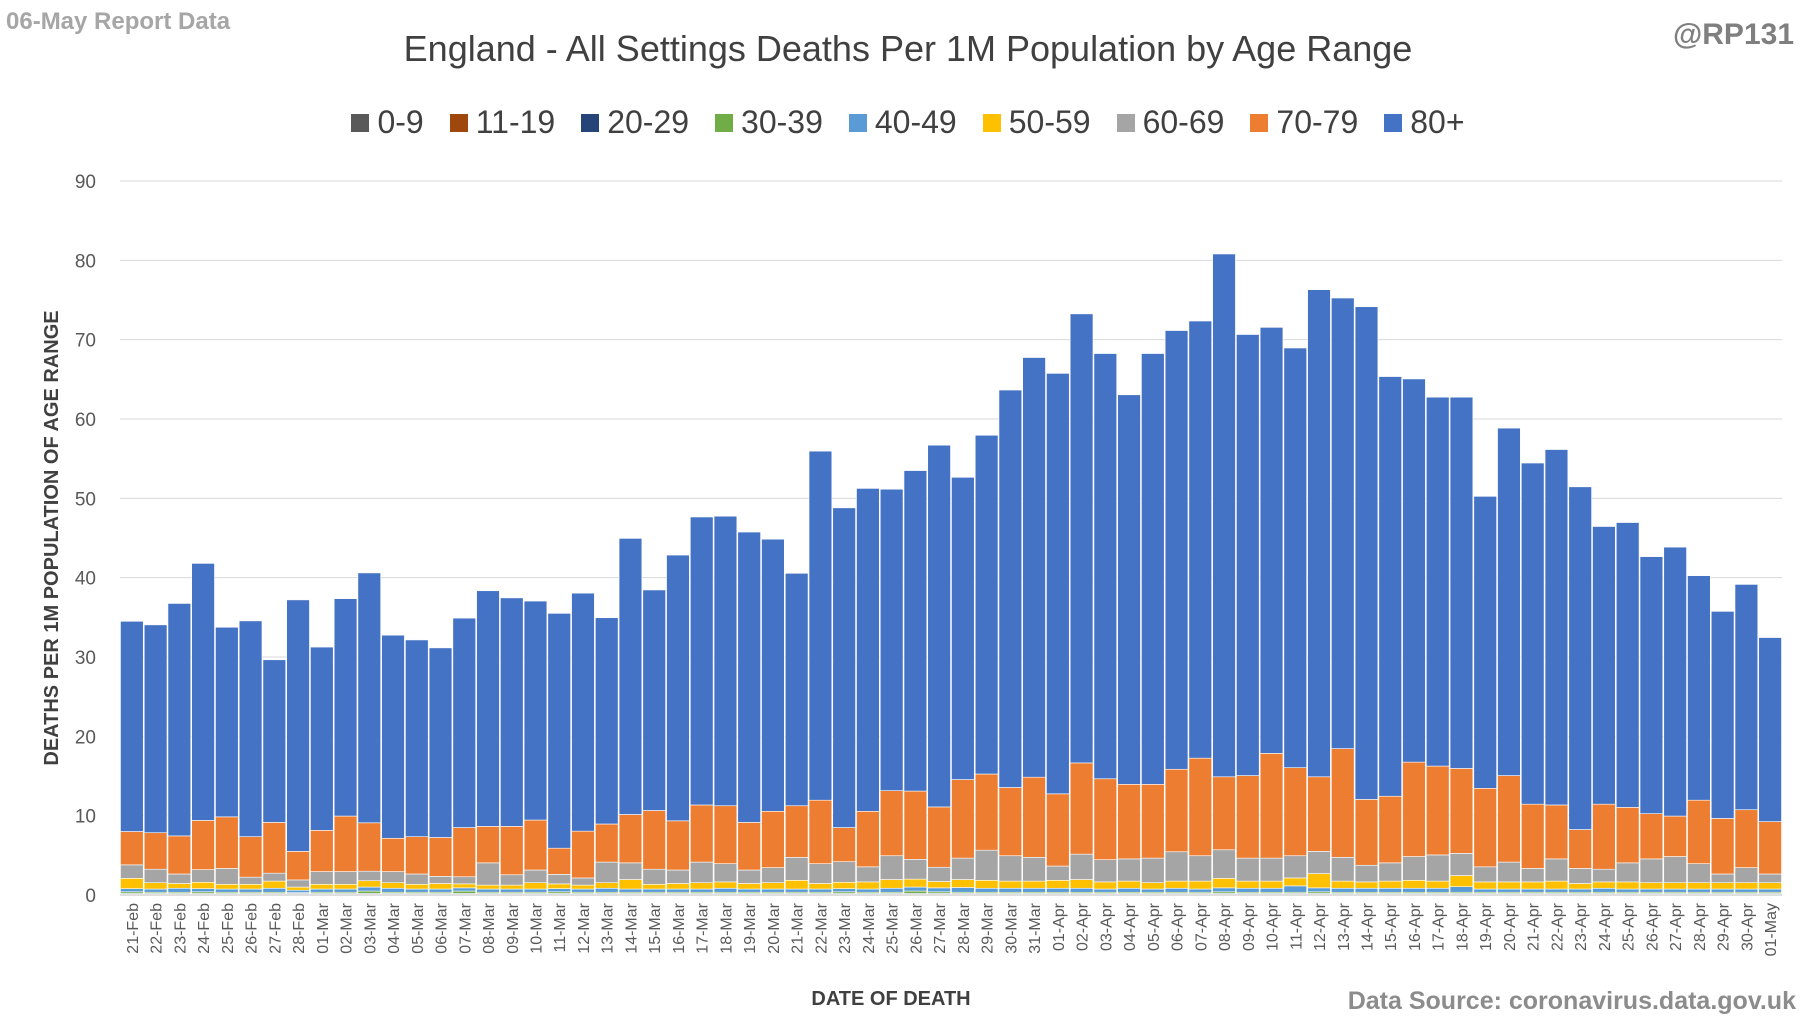 The width and height of the screenshot is (1816, 1022). I want to click on x-tick-label: 20-Apr, so click(1510, 926).